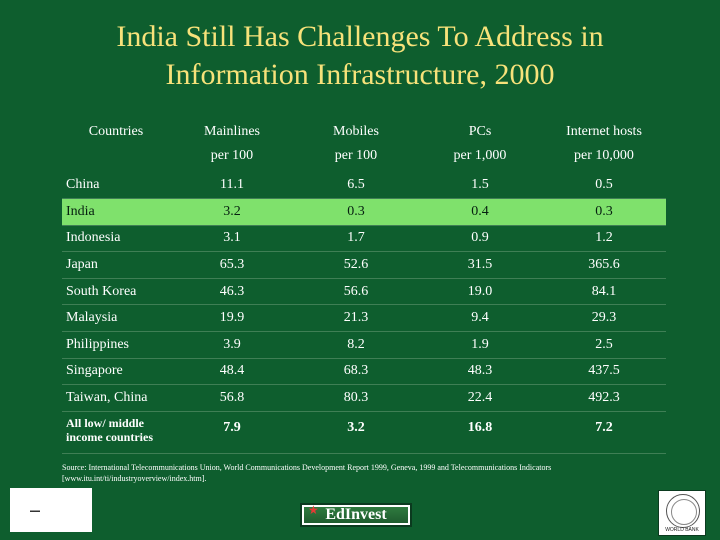  What do you see at coordinates (116, 398) in the screenshot?
I see `country-cell: Taiwan, China` at bounding box center [116, 398].